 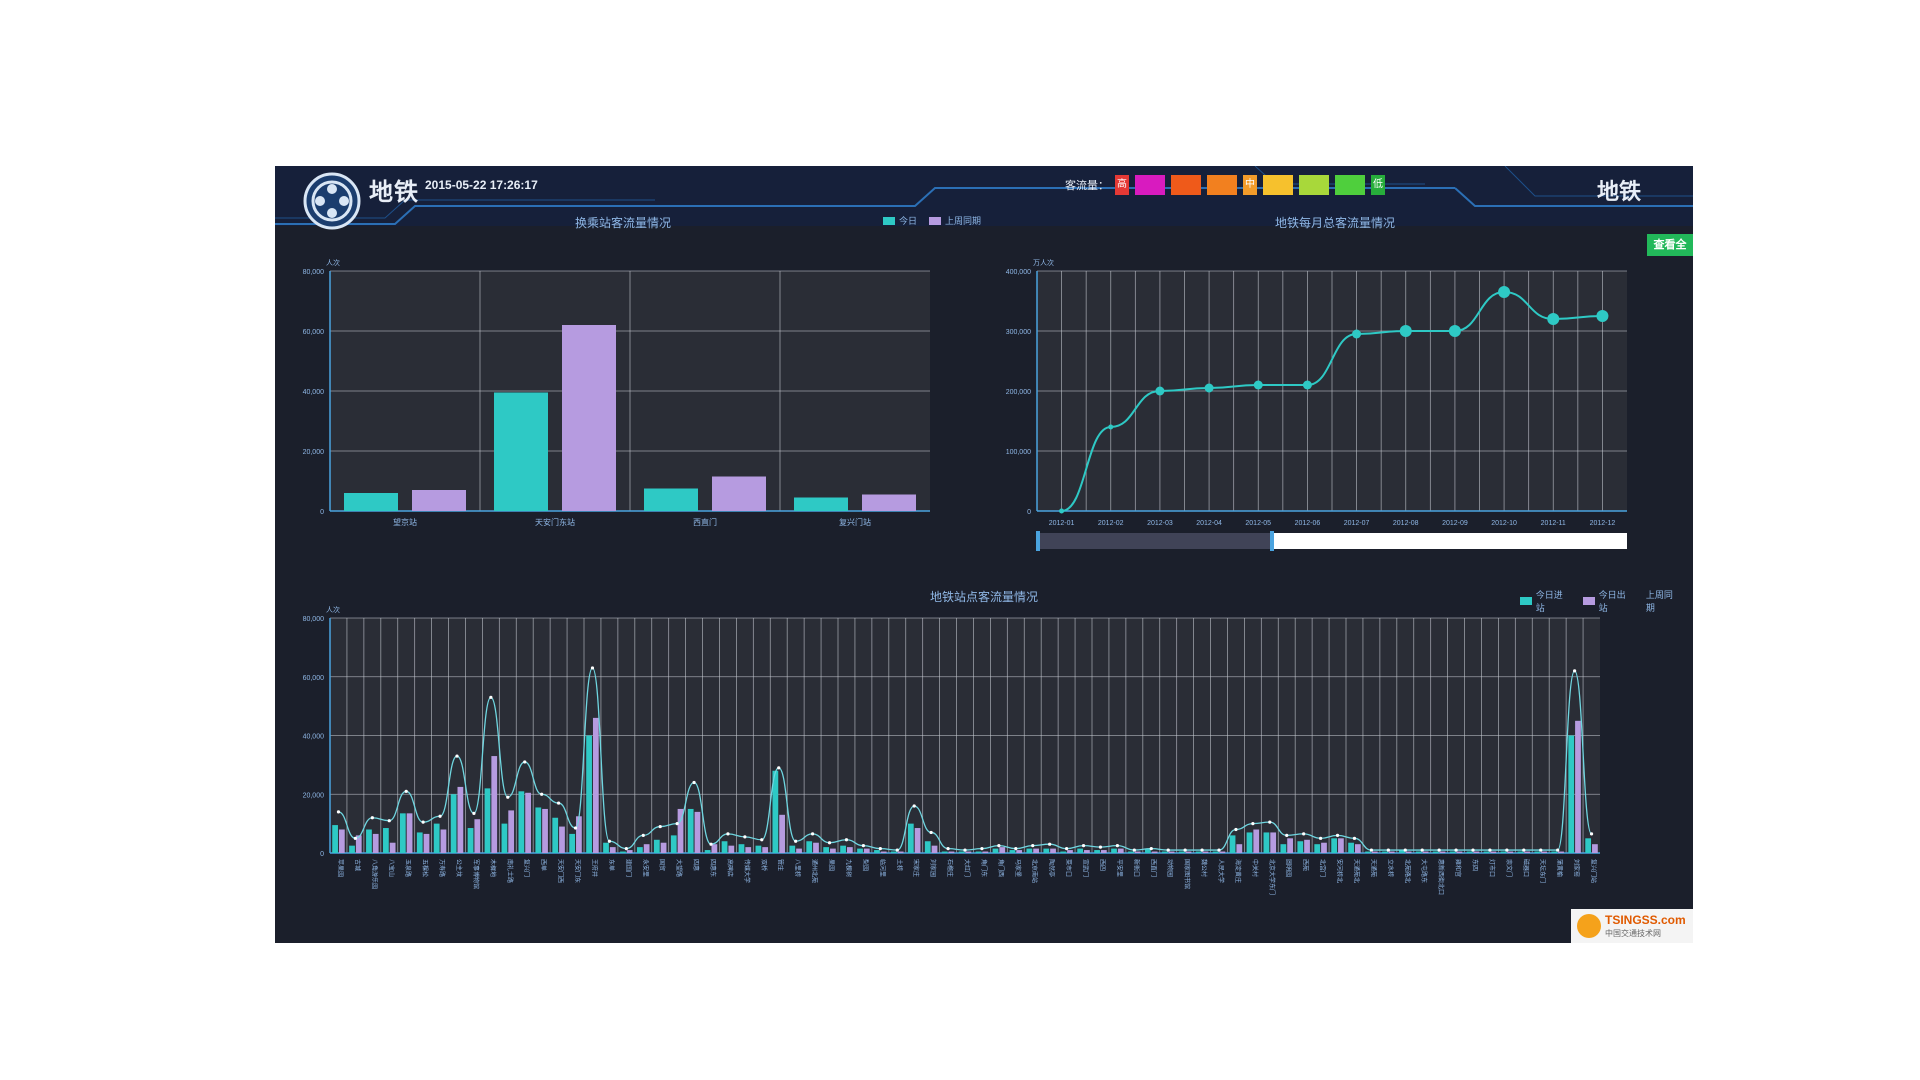 I want to click on flow-level-swatch: 高, so click(x=1122, y=185).